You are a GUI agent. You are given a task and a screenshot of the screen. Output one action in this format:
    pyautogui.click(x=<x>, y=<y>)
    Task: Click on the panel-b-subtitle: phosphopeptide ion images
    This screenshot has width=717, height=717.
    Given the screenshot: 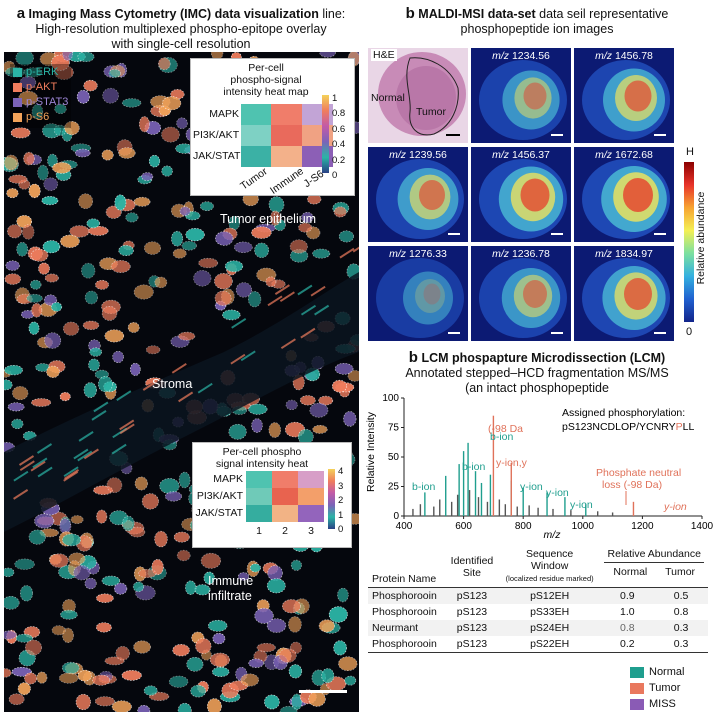 What is the action you would take?
    pyautogui.click(x=537, y=29)
    